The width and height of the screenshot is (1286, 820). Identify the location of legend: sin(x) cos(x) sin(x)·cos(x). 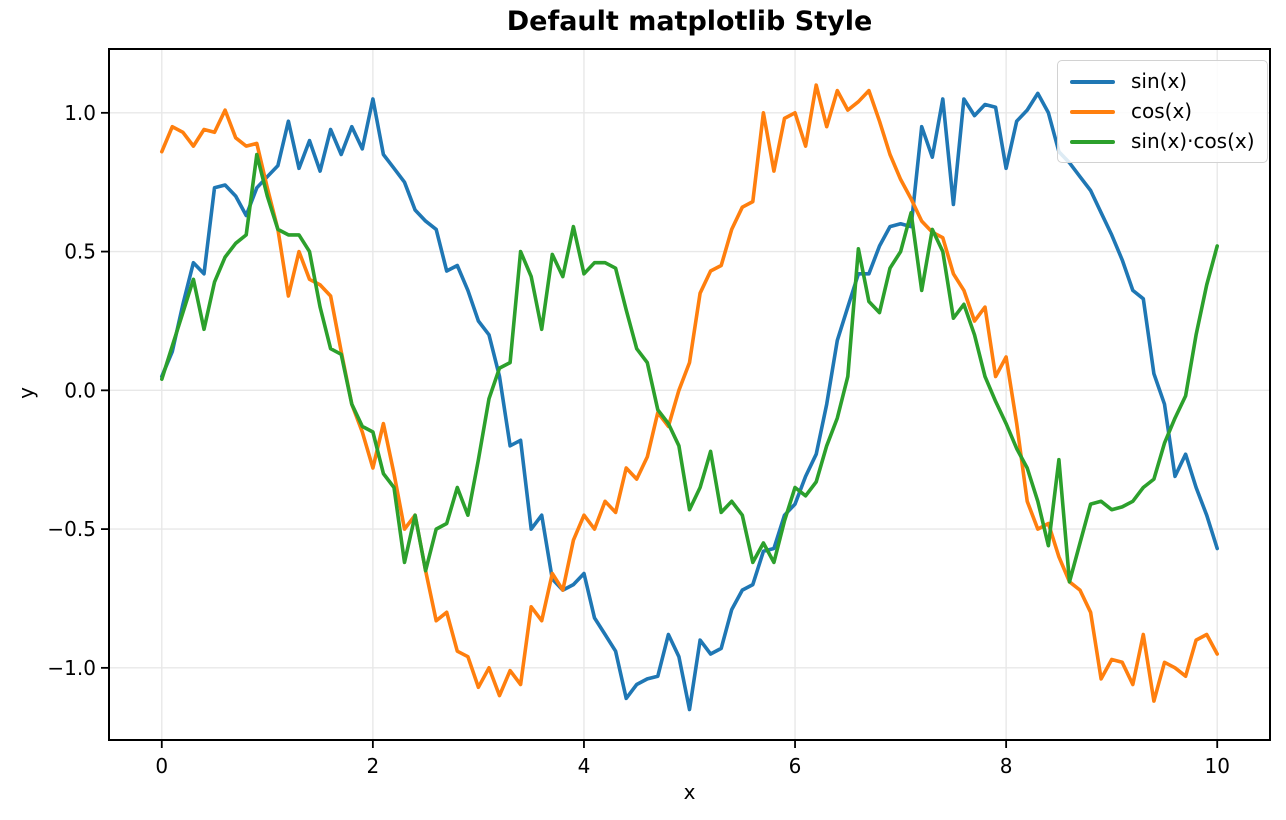
(1162, 111).